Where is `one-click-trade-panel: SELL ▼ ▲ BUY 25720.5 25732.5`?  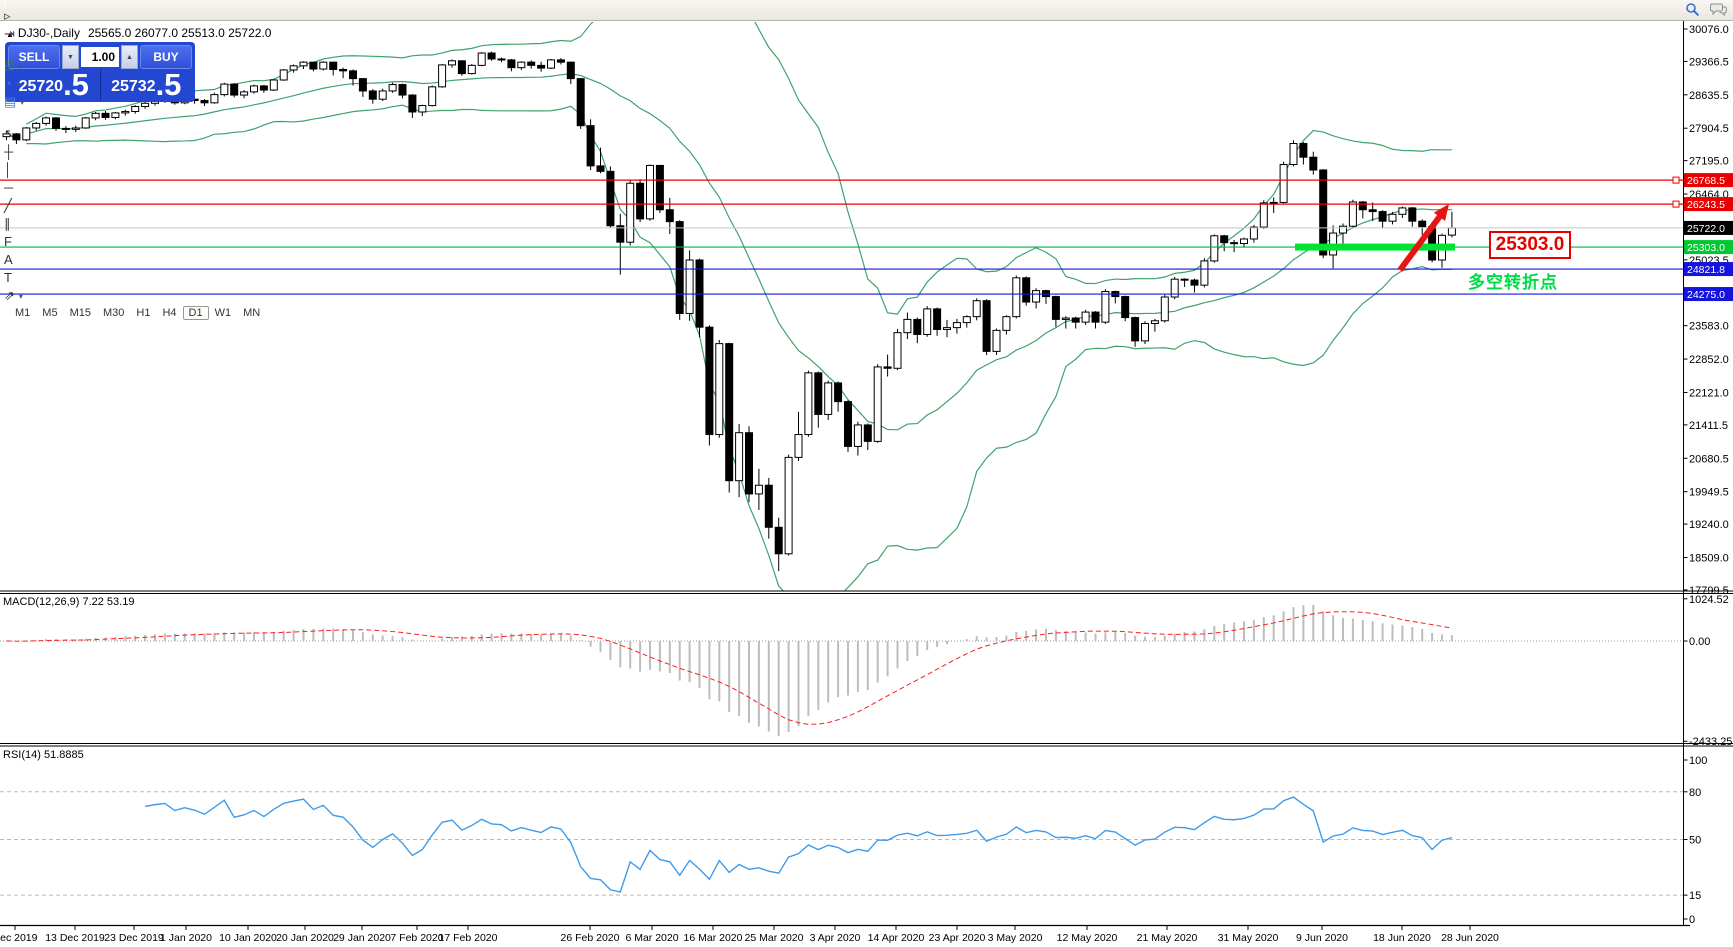
one-click-trade-panel: SELL ▼ ▲ BUY 25720.5 25732.5 is located at coordinates (100, 72).